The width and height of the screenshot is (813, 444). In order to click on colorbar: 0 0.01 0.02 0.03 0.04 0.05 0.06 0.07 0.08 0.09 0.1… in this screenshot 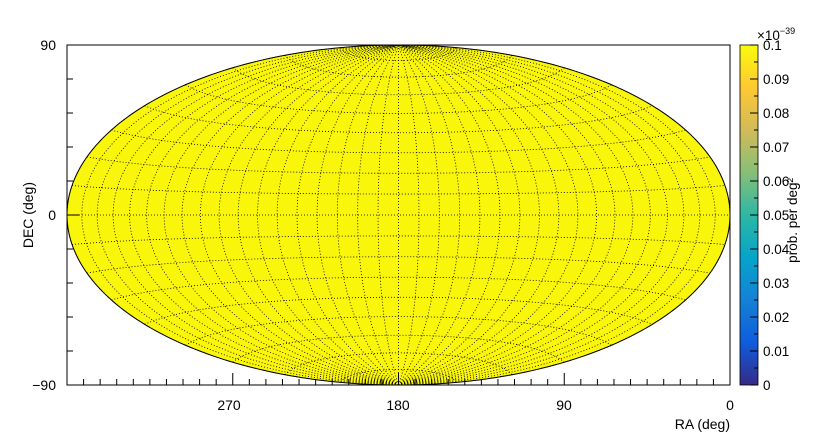, I will do `click(769, 209)`.